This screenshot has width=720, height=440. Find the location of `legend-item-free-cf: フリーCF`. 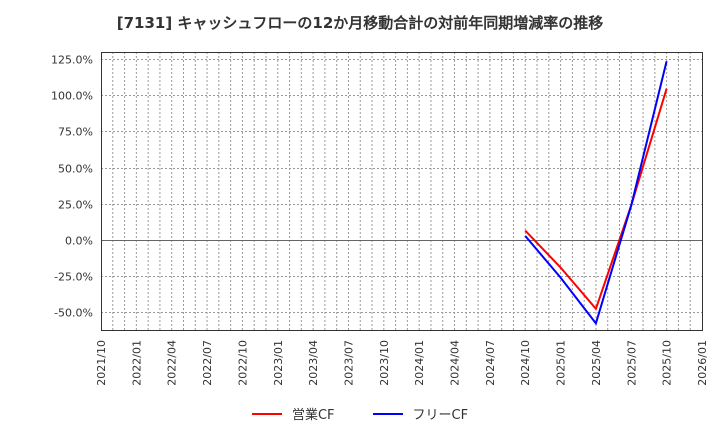

legend-item-free-cf: フリーCF is located at coordinates (420, 413).